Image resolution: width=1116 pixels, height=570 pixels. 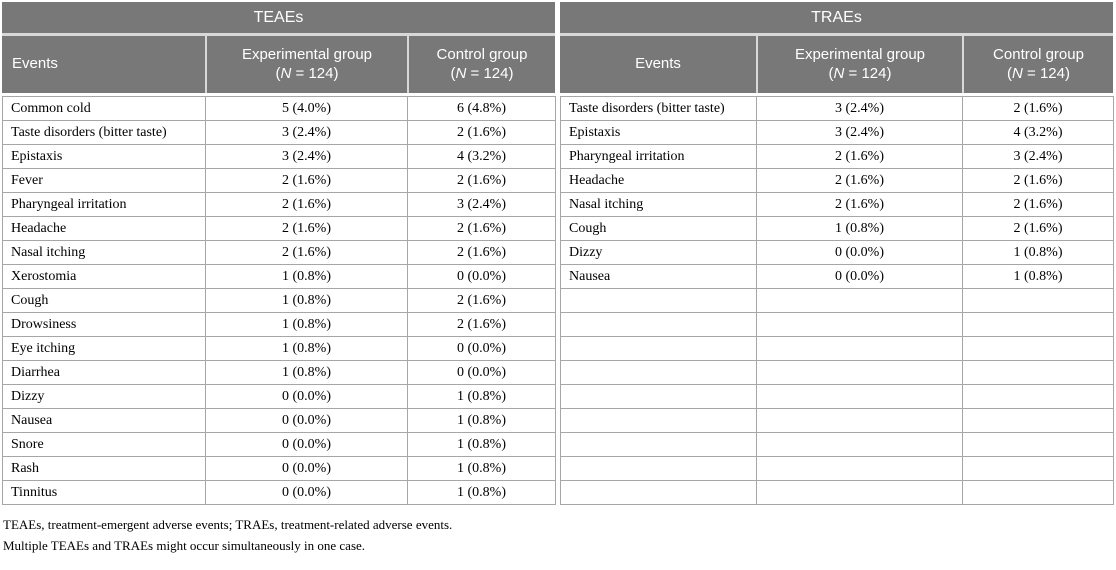 I want to click on traes-control-n: (N = 124), so click(x=1038, y=73).